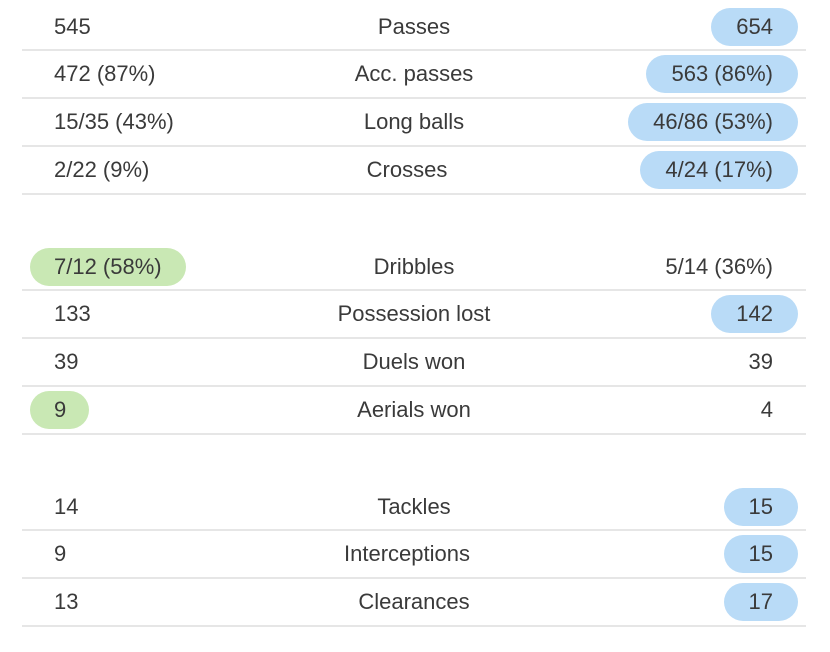 The height and width of the screenshot is (652, 830). What do you see at coordinates (66, 361) in the screenshot?
I see `home-value: 39` at bounding box center [66, 361].